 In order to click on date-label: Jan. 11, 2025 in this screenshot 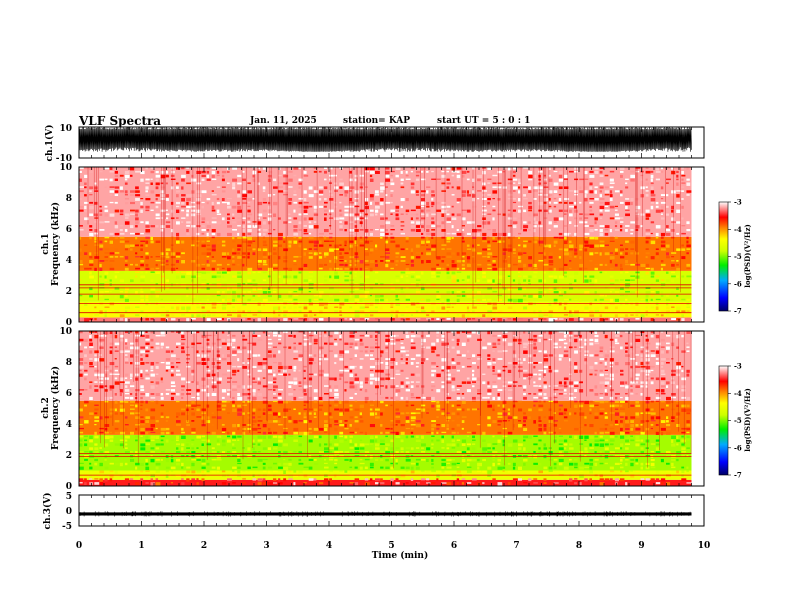, I will do `click(283, 121)`.